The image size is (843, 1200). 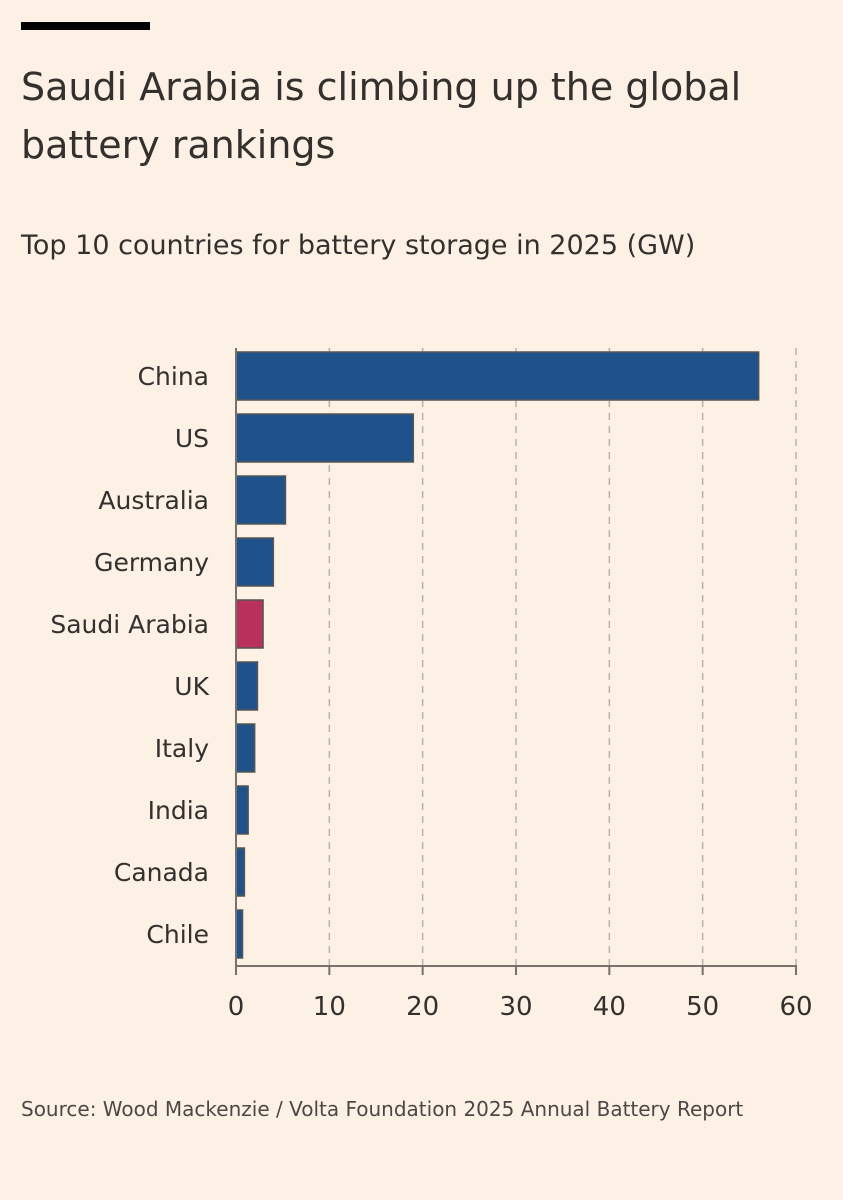 I want to click on category-label-australia: Australia, so click(x=153, y=500).